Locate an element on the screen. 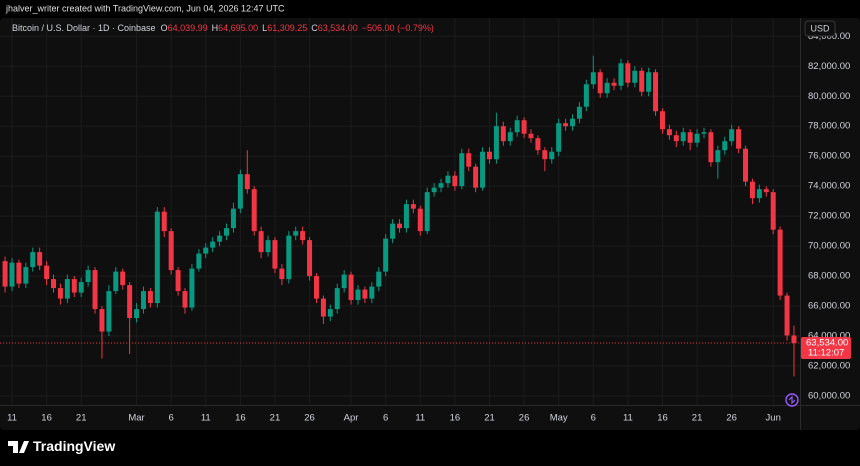  y-tick-label: 64,000.00 is located at coordinates (829, 336).